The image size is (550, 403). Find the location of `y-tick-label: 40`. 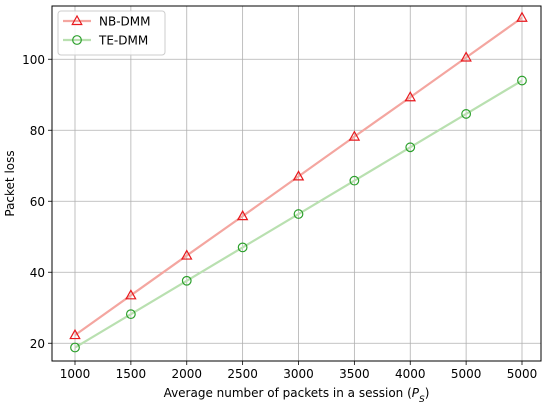

y-tick-label: 40 is located at coordinates (37, 273).